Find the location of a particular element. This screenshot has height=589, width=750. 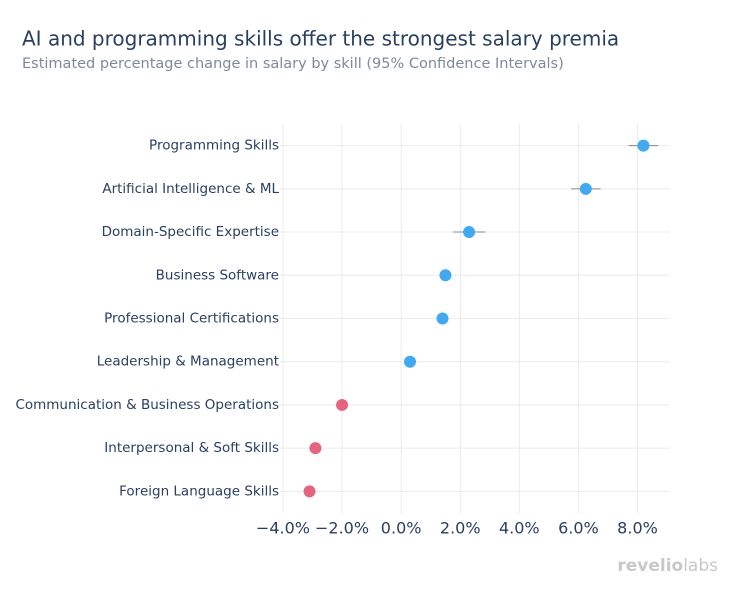

x-tick-label: 8.0% is located at coordinates (637, 528).